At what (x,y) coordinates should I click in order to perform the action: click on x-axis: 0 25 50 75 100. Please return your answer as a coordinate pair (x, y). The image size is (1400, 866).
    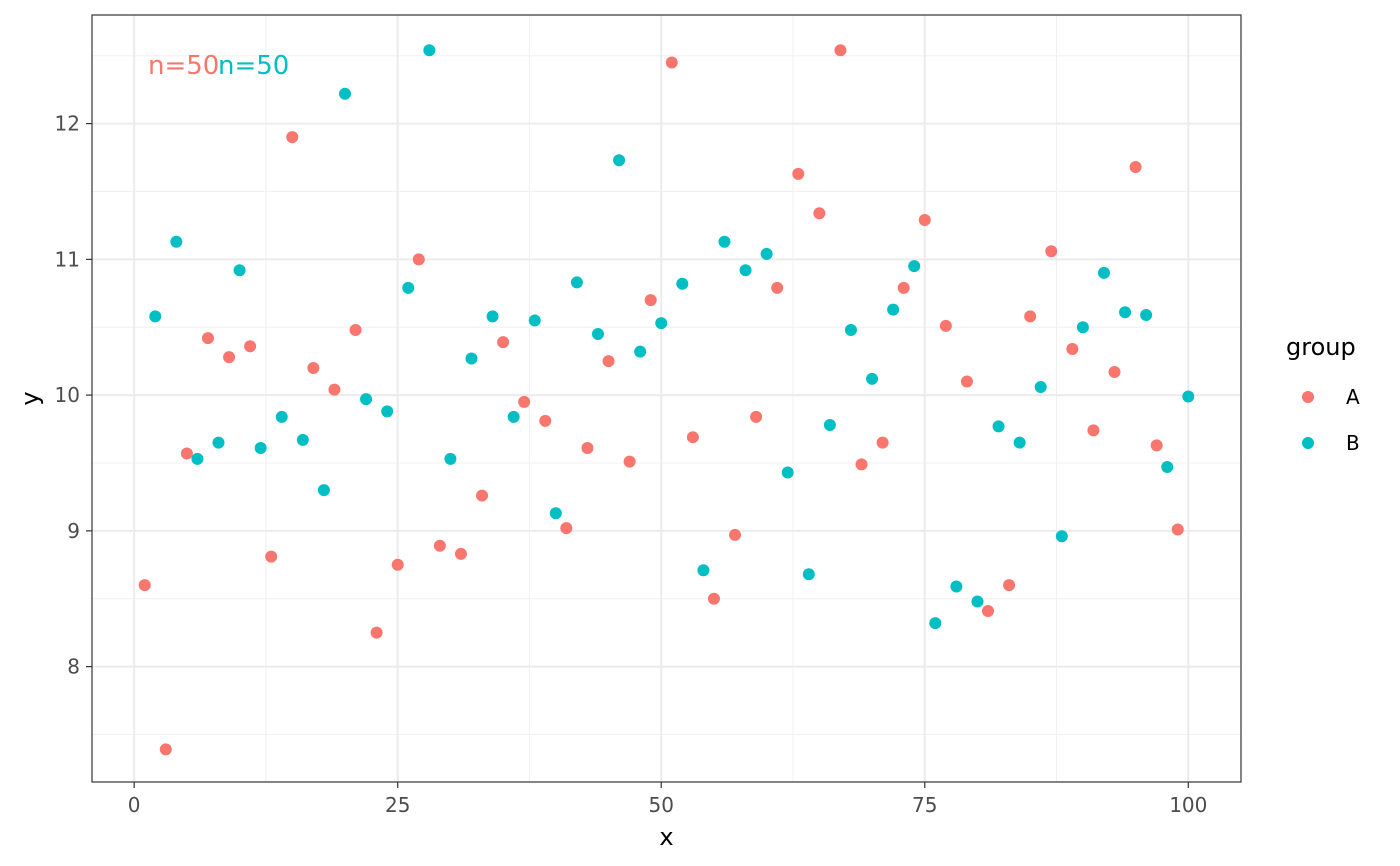
    Looking at the image, I should click on (667, 799).